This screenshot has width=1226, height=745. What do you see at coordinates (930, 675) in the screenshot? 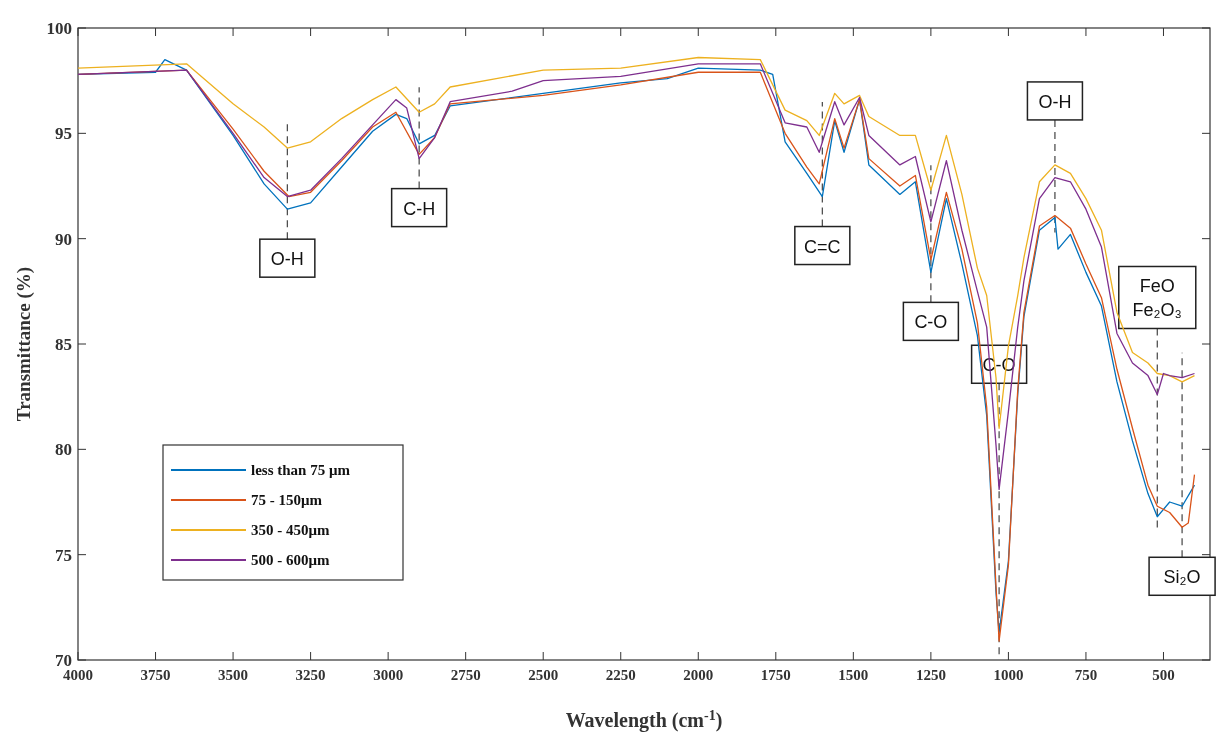
I see `x-tick-label: 1250` at bounding box center [930, 675].